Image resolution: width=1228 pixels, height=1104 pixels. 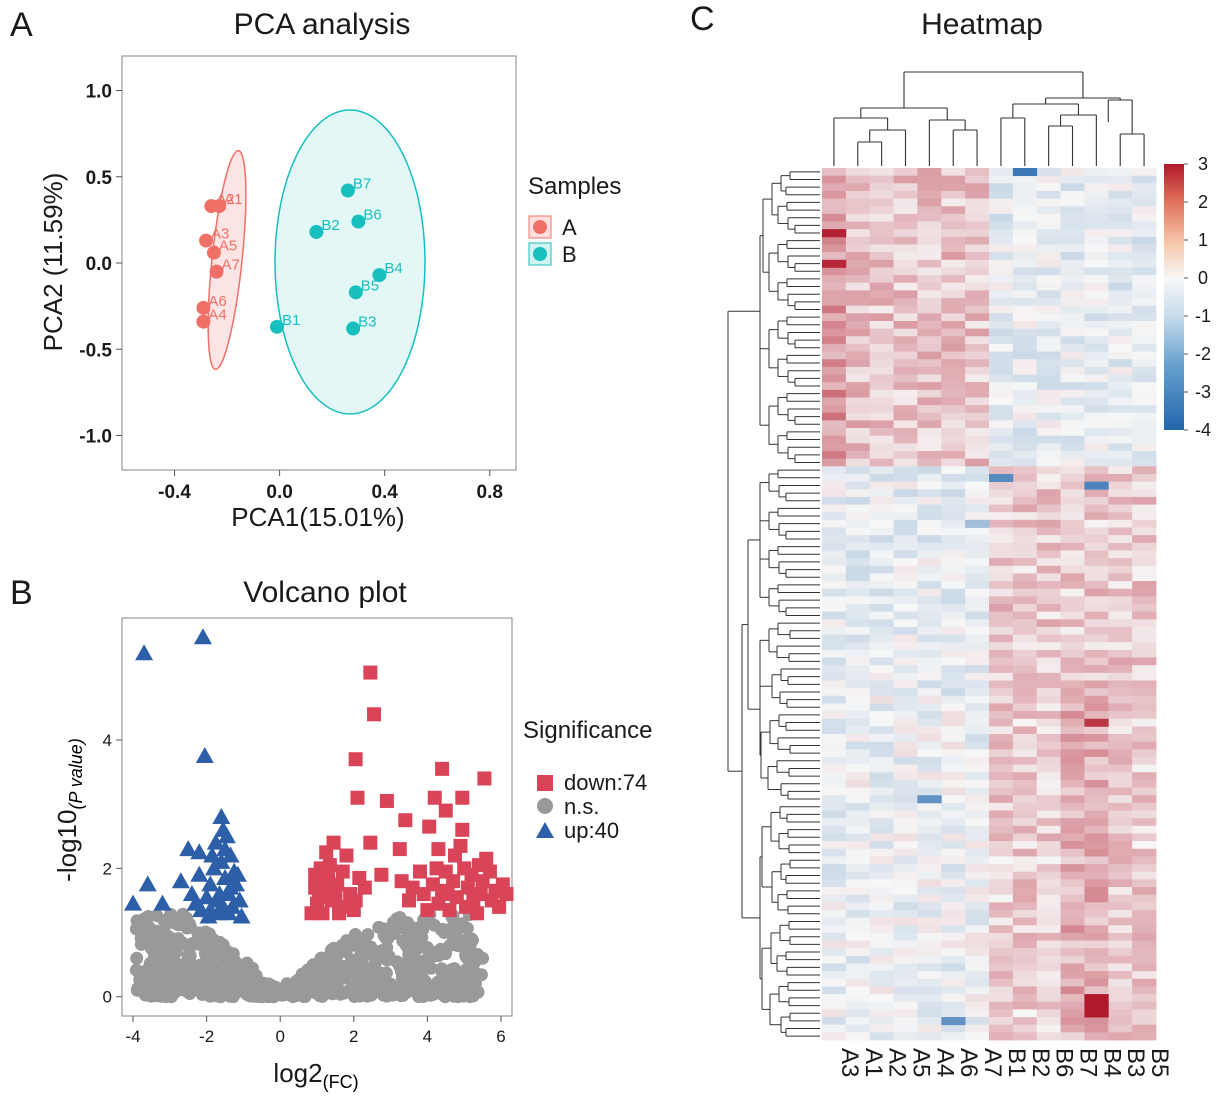 What do you see at coordinates (220, 234) in the screenshot?
I see `pca-point-label: A3` at bounding box center [220, 234].